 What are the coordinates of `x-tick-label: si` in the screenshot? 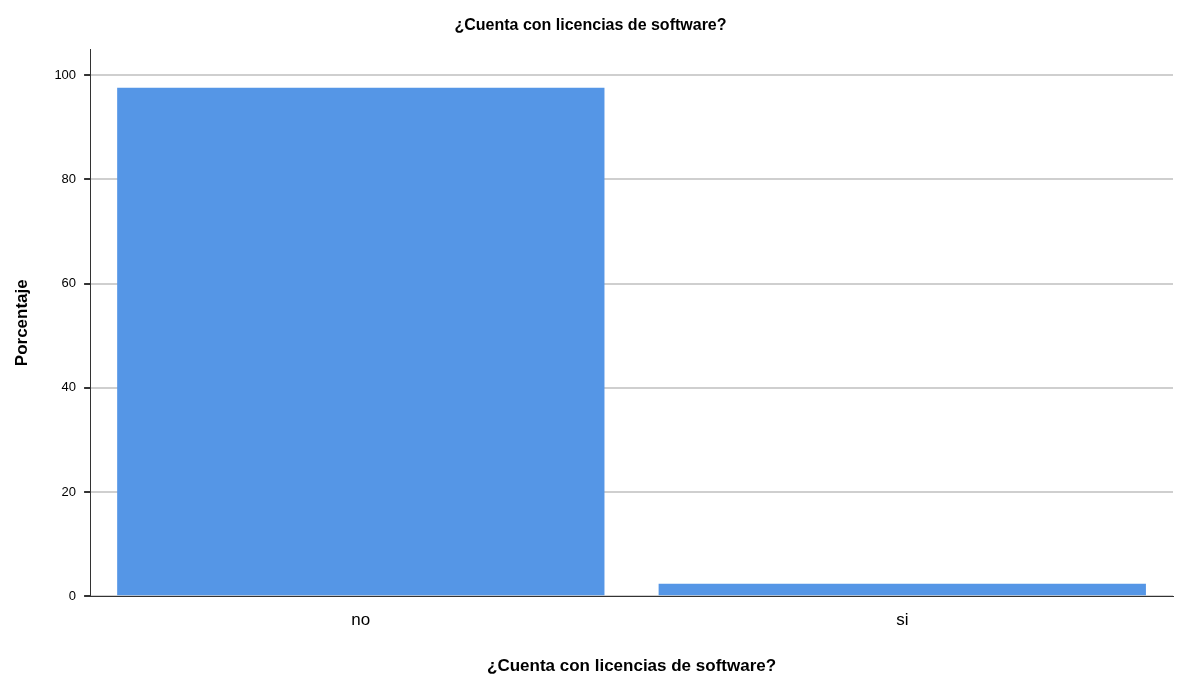 It's located at (902, 620).